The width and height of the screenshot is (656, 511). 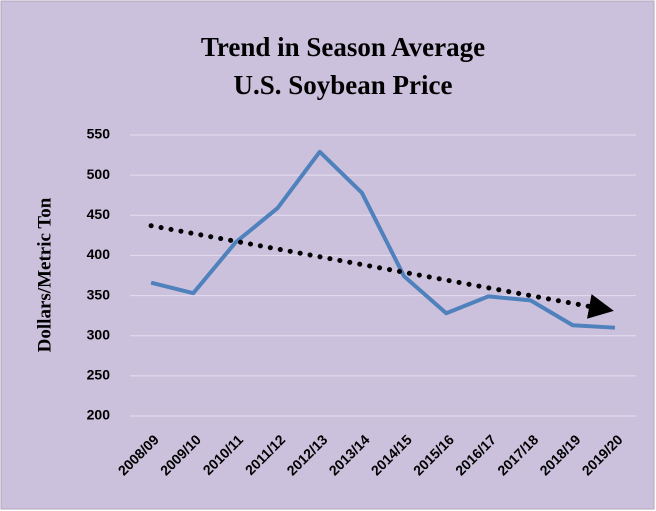 What do you see at coordinates (99, 214) in the screenshot?
I see `y-tick-label: 450` at bounding box center [99, 214].